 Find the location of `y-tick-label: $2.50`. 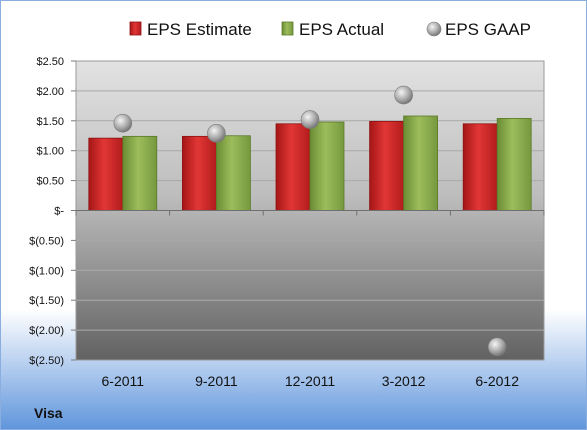

y-tick-label: $2.50 is located at coordinates (50, 62).